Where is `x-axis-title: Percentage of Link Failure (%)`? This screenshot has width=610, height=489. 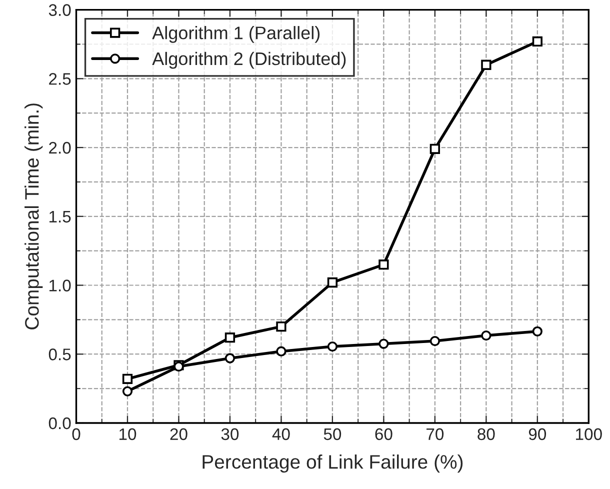
x-axis-title: Percentage of Link Failure (%) is located at coordinates (332, 463).